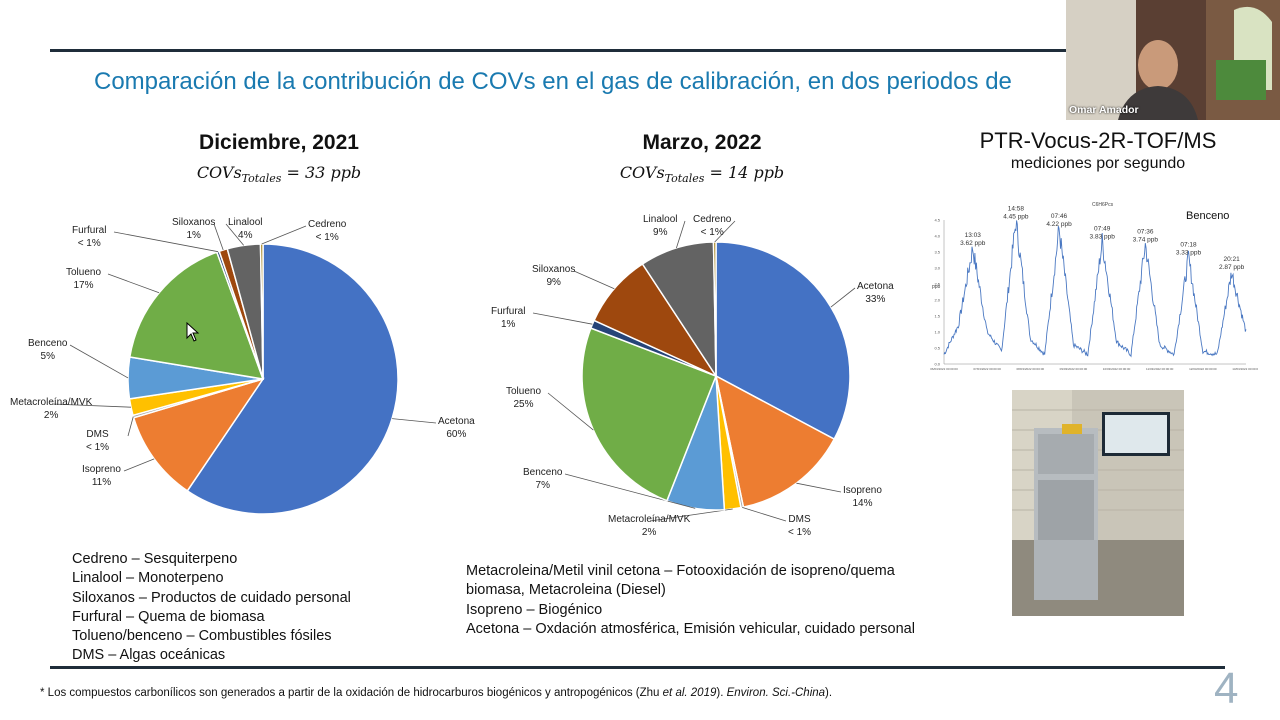 This screenshot has width=1280, height=720. What do you see at coordinates (1146, 235) in the screenshot?
I see `peak-annotation: 07:363.74 ppb` at bounding box center [1146, 235].